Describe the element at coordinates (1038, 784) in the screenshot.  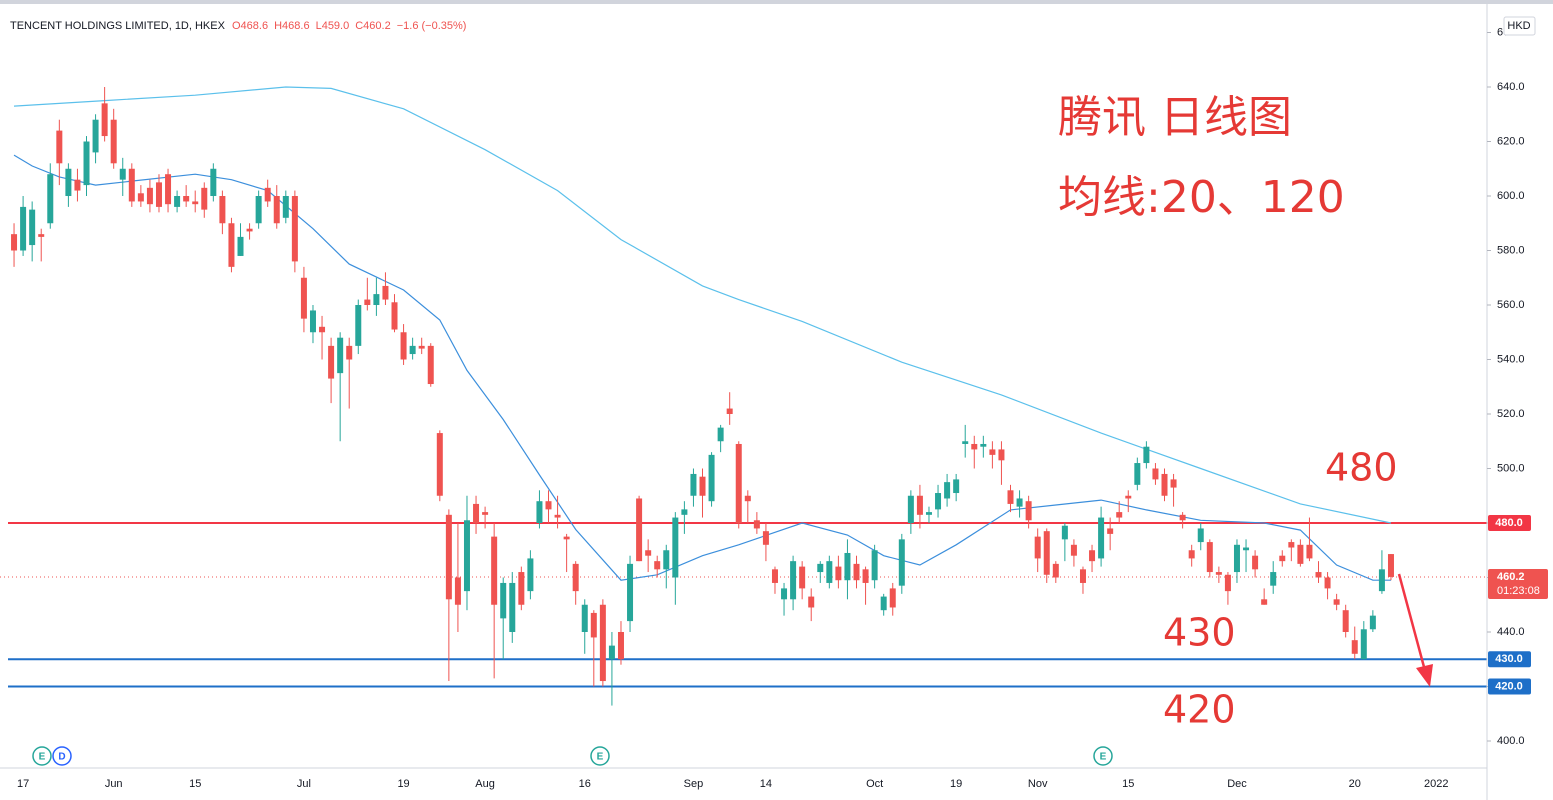
I see `x-tick-label: Nov` at that location.